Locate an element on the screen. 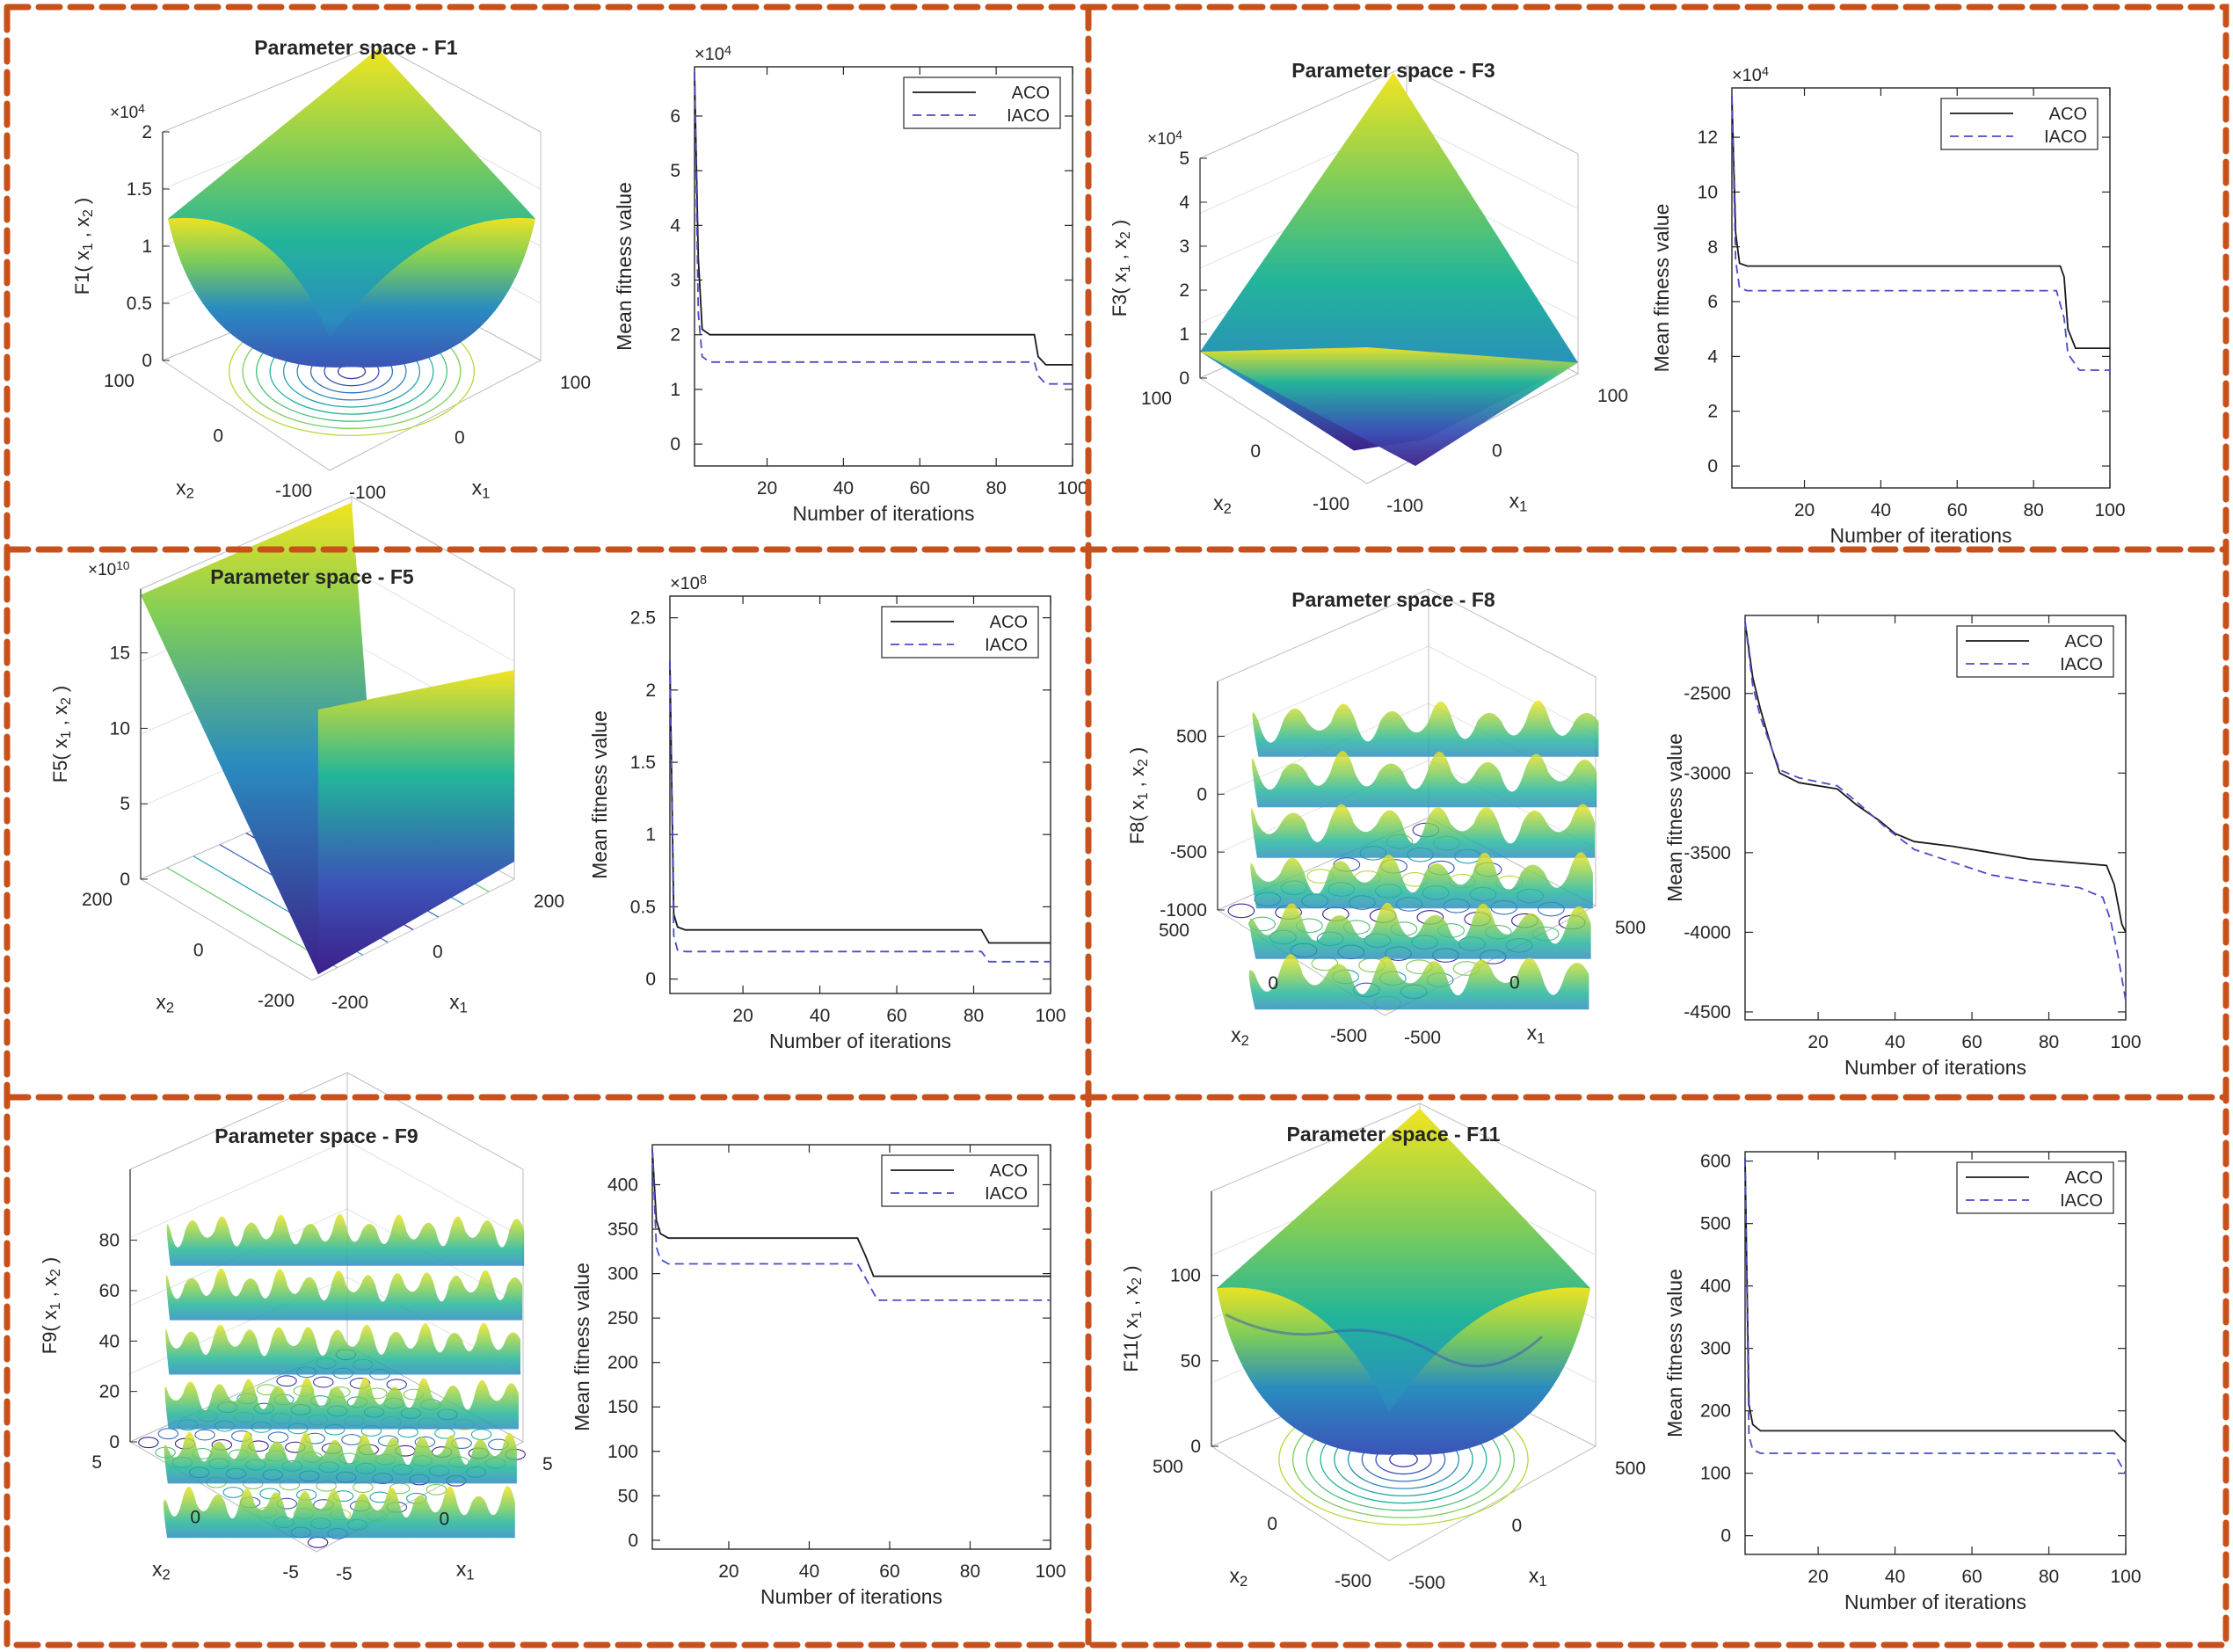 The height and width of the screenshot is (1652, 2233). y-tick-label: 12 is located at coordinates (1708, 137).